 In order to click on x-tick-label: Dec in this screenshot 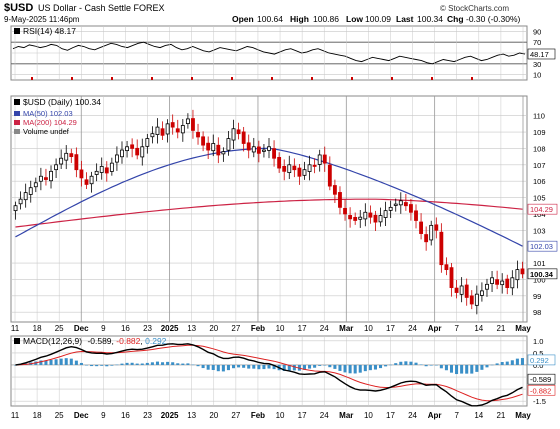, I will do `click(81, 415)`.